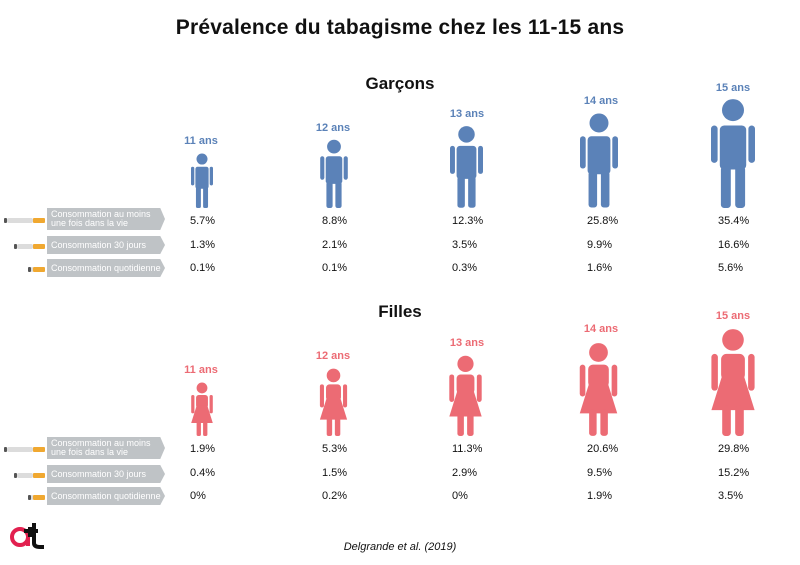  What do you see at coordinates (734, 473) in the screenshot?
I see `value-cell: 15.2%` at bounding box center [734, 473].